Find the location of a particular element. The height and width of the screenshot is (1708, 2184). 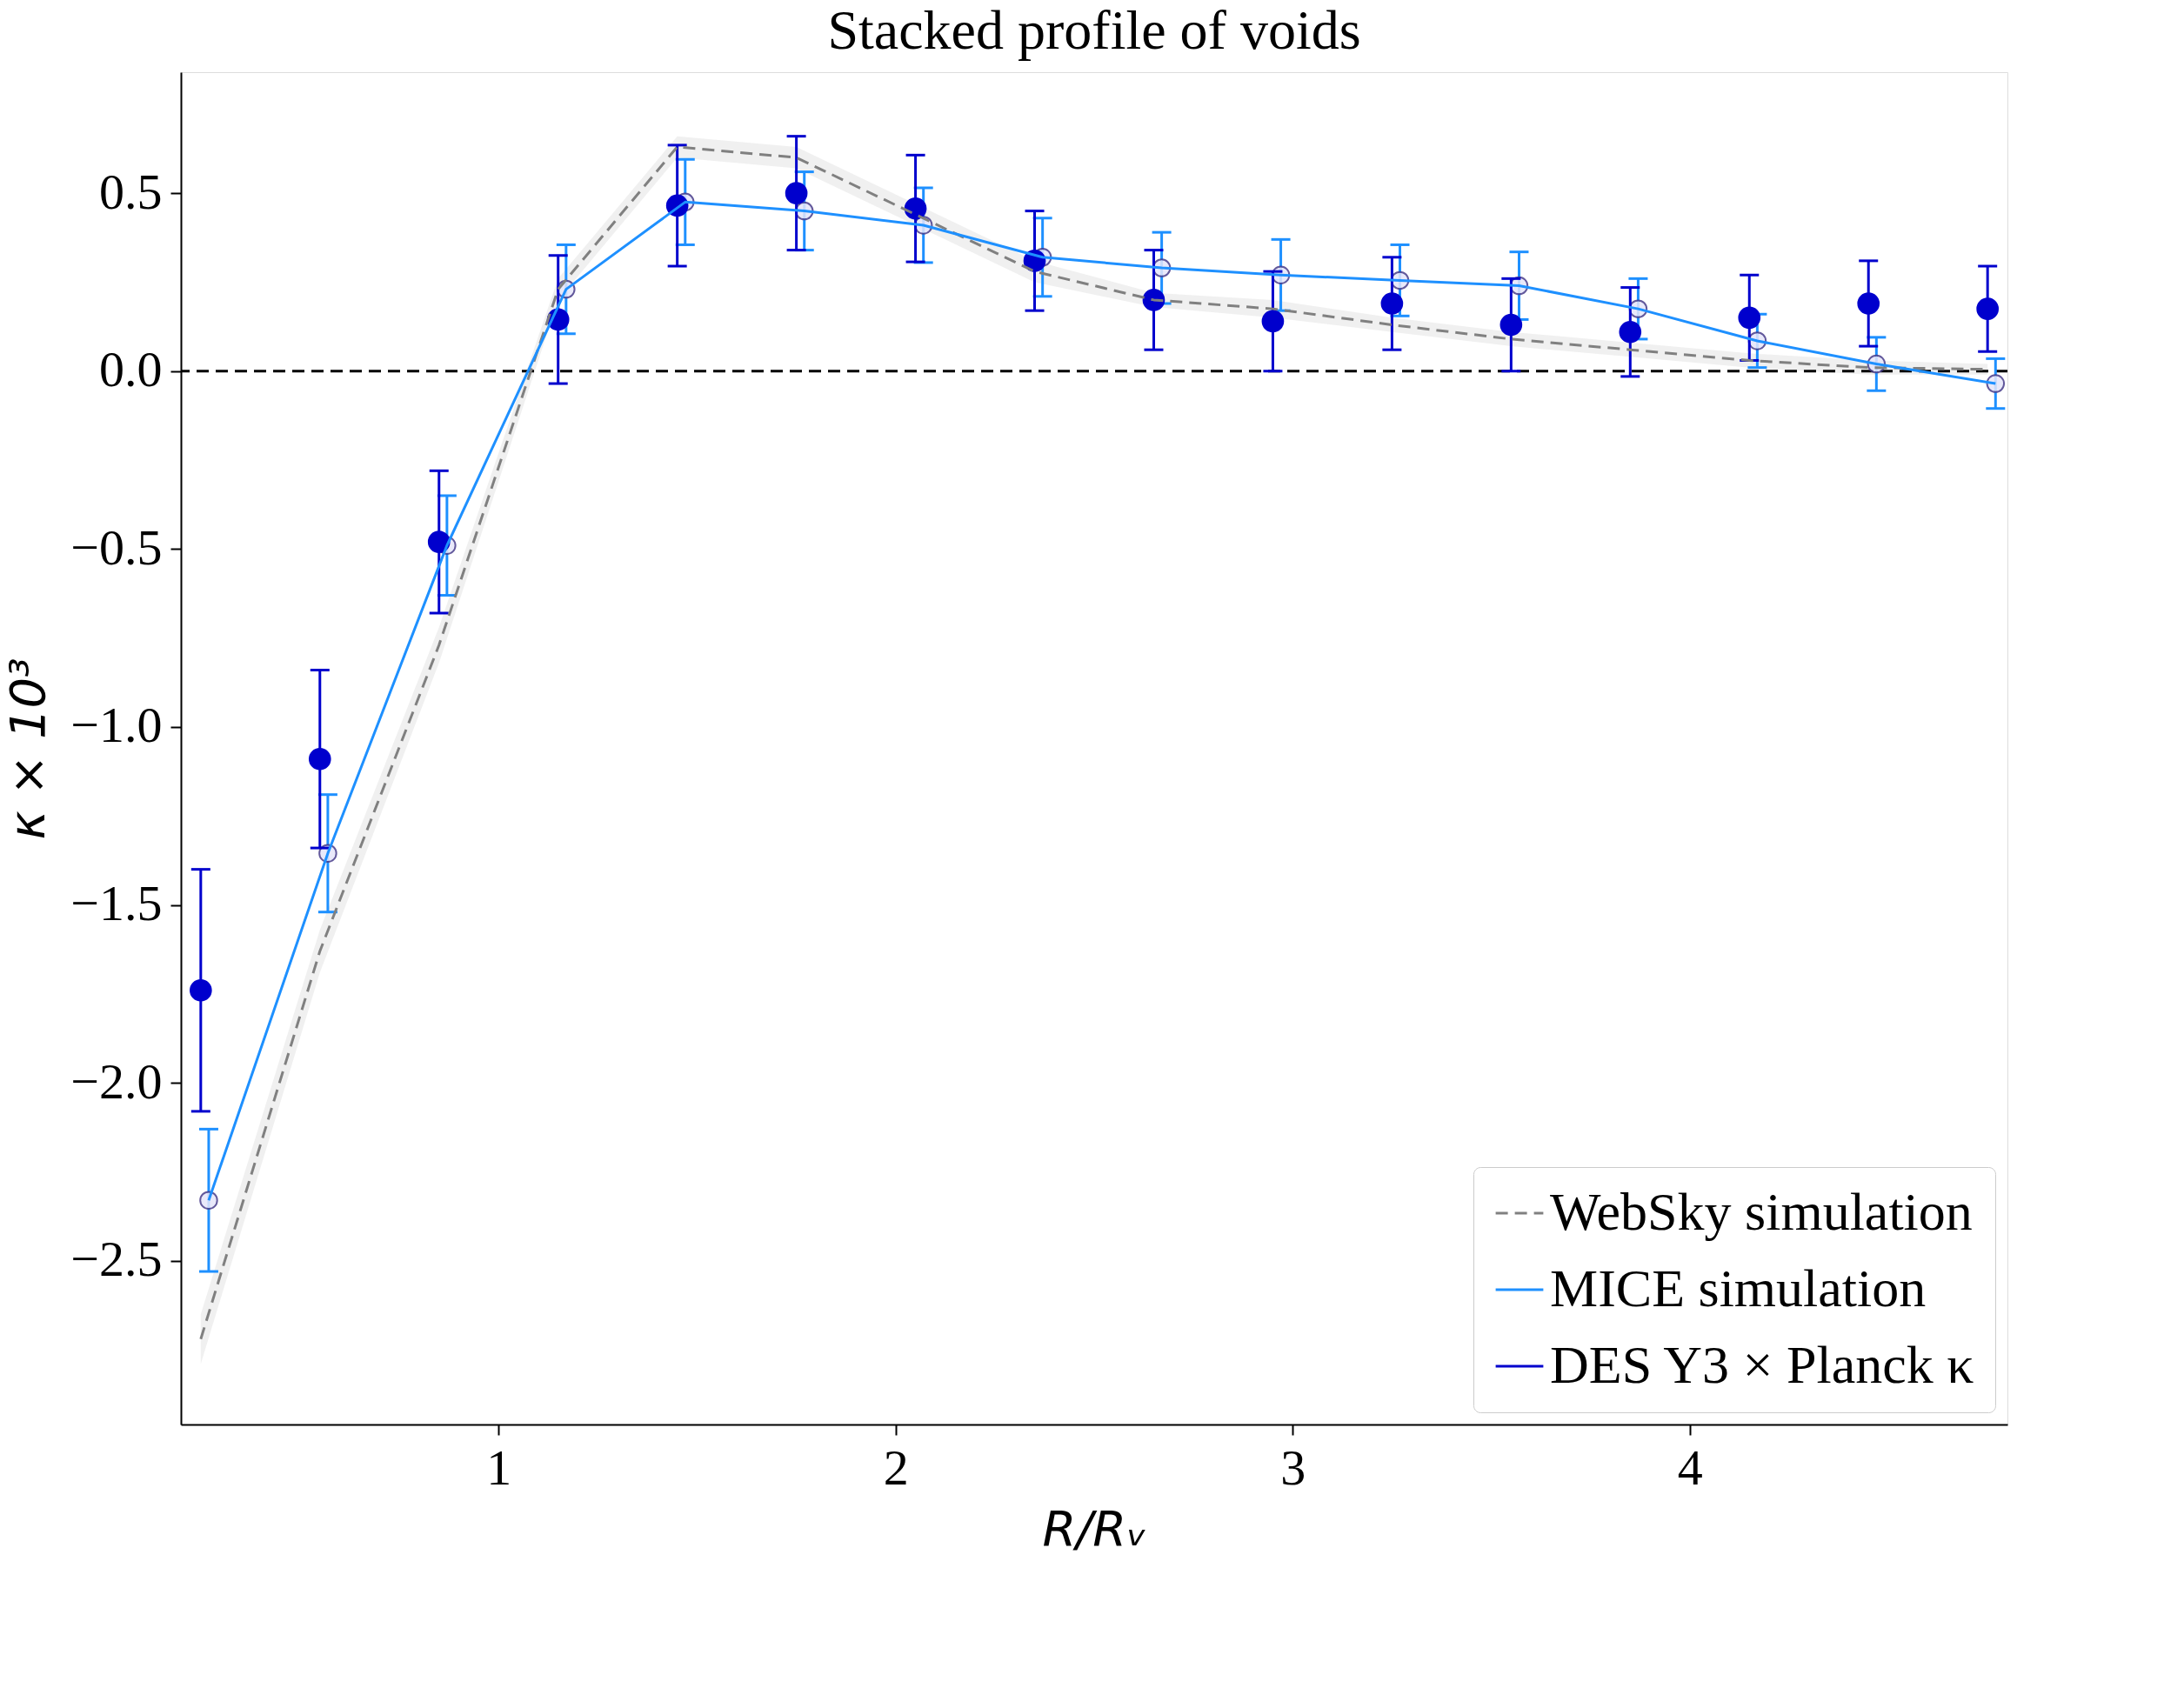

y-tick-label: −2.5 is located at coordinates (116, 1259).